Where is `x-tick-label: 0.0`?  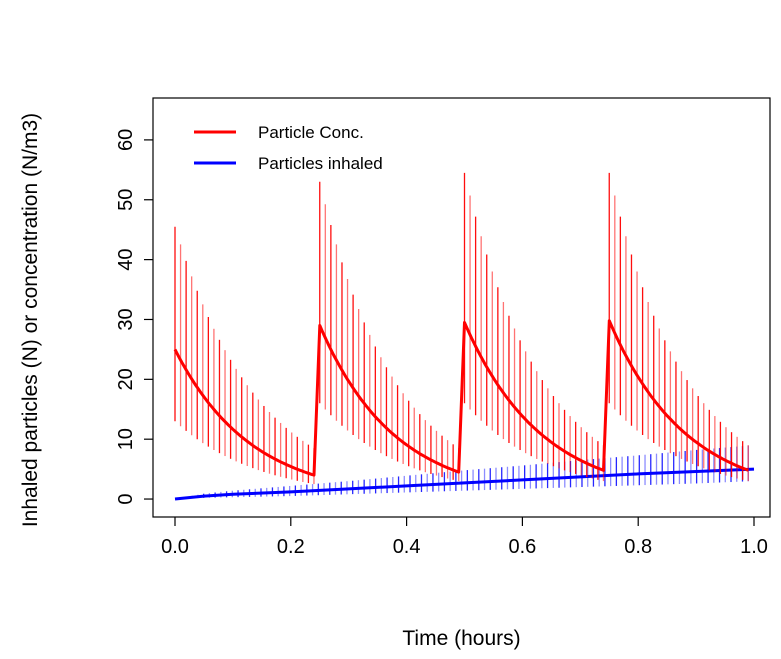 x-tick-label: 0.0 is located at coordinates (175, 547).